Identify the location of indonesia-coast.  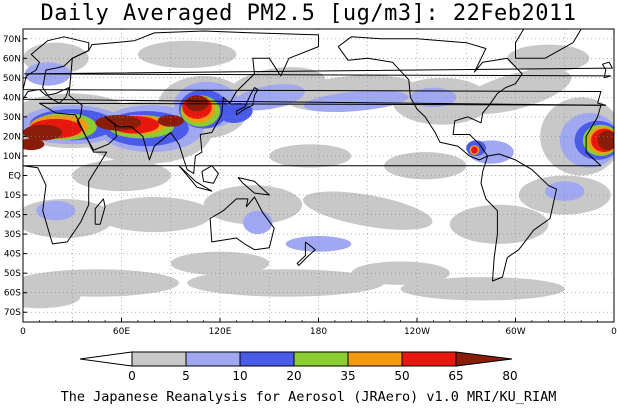
(195, 178).